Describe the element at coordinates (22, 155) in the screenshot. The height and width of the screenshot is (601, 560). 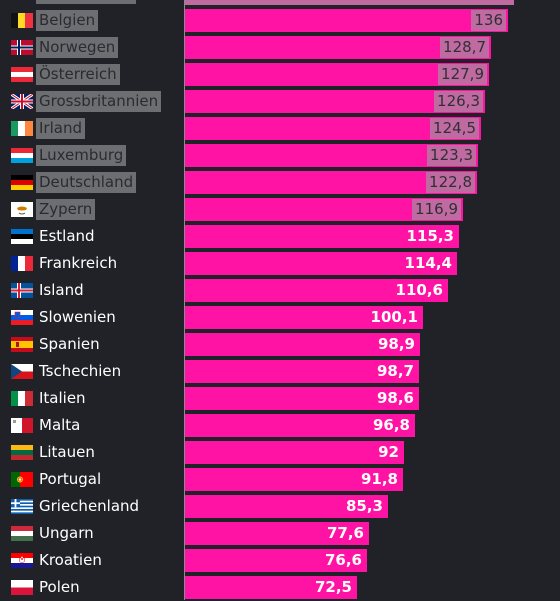
I see `flag-luxembourg-icon` at that location.